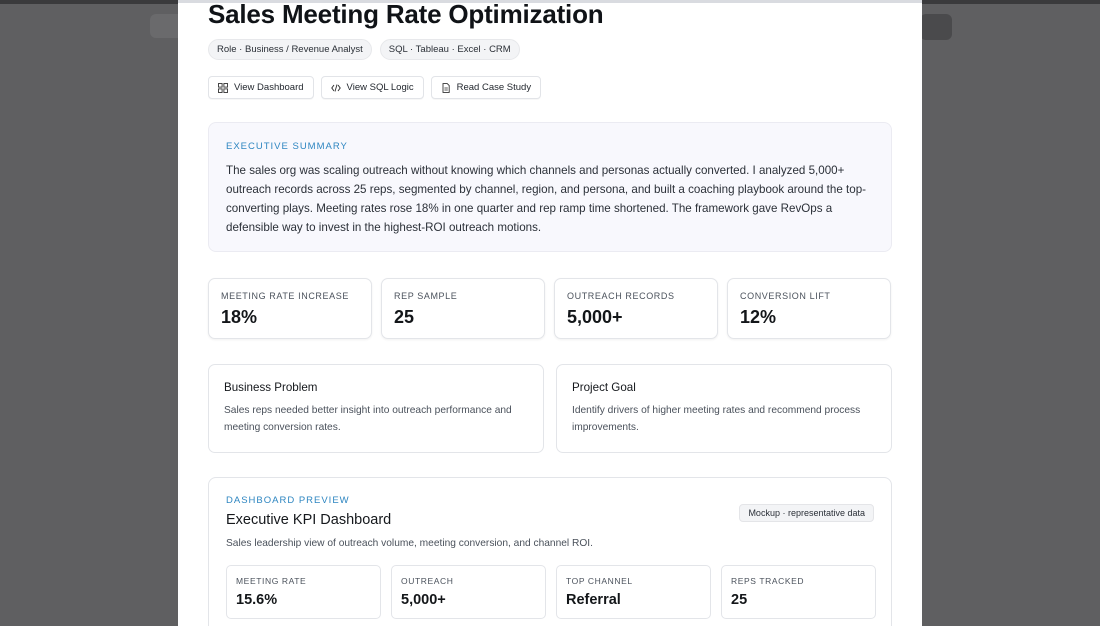 Image resolution: width=1100 pixels, height=626 pixels. Describe the element at coordinates (463, 308) in the screenshot. I see `metric-card: Rep Sample 25` at that location.